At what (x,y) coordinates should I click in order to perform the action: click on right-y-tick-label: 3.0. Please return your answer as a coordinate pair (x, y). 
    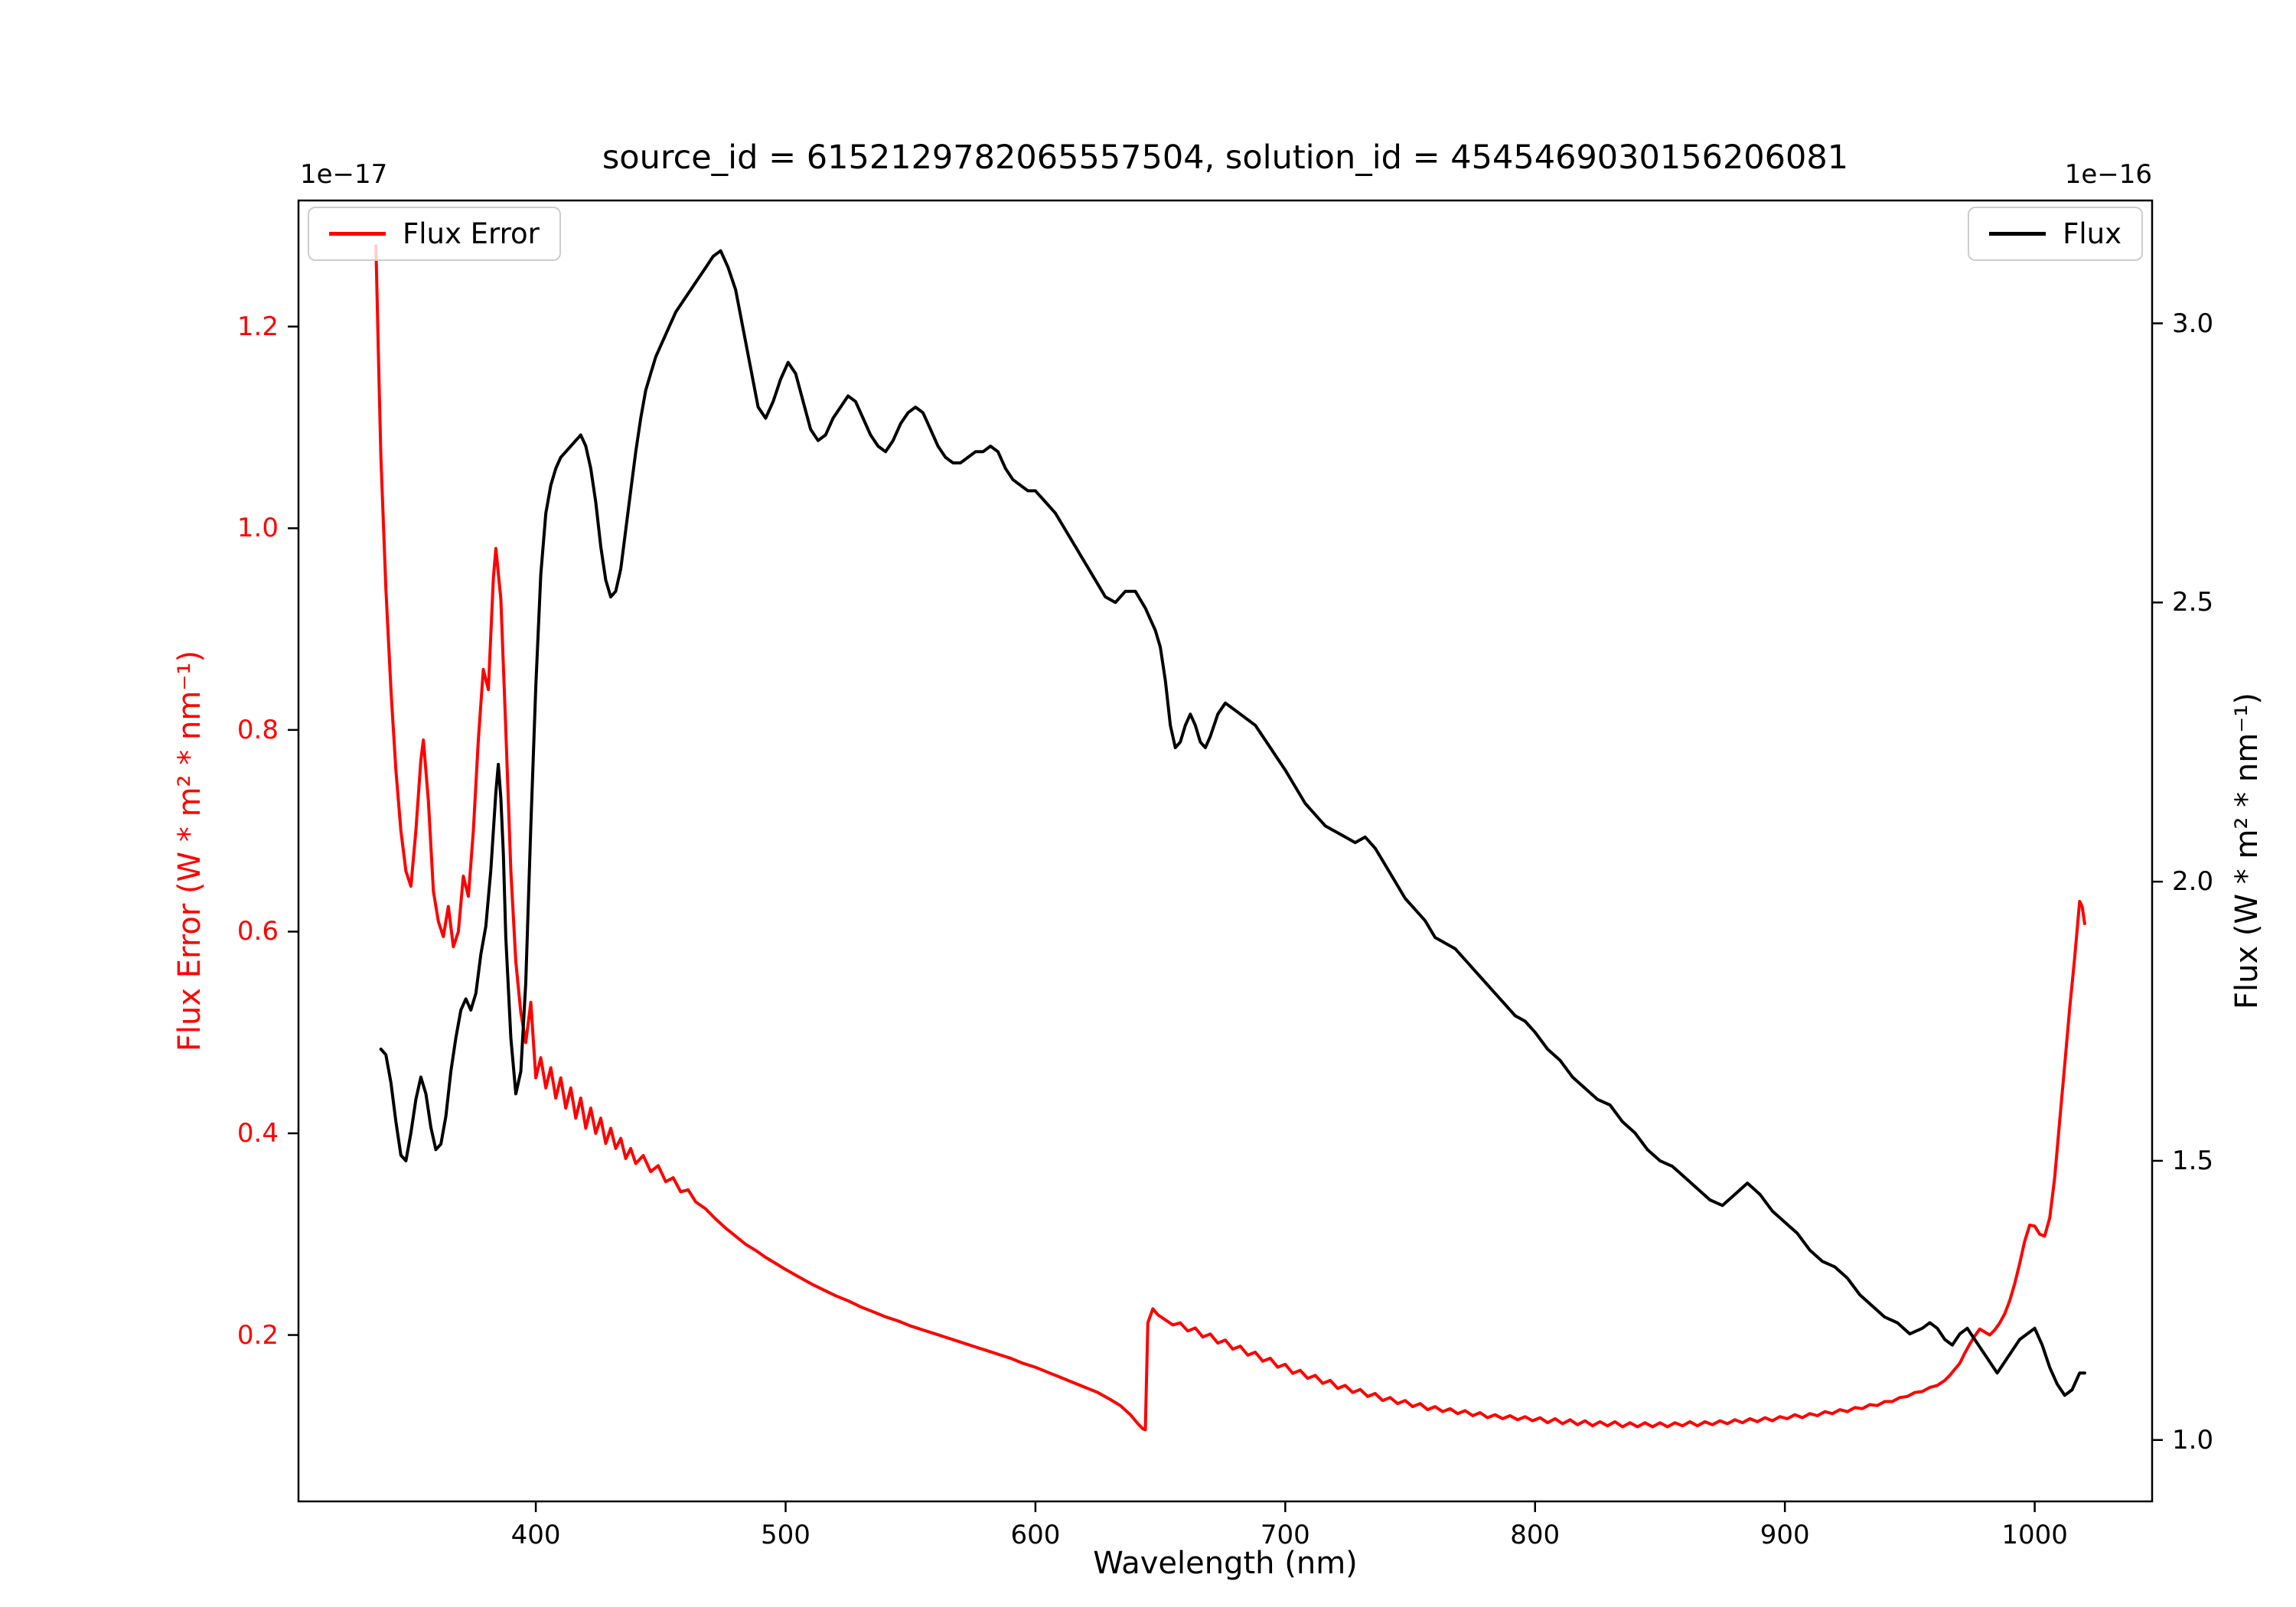
    Looking at the image, I should click on (2193, 323).